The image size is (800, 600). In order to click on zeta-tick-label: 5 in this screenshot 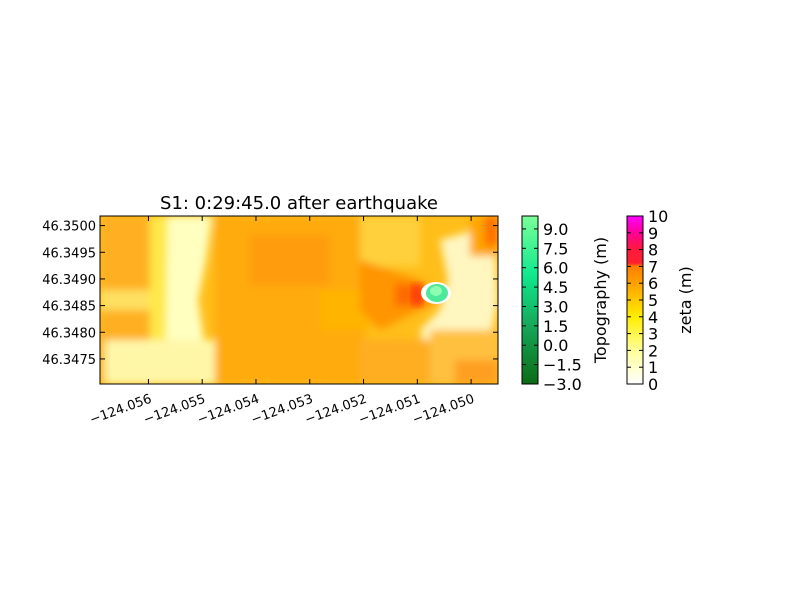, I will do `click(653, 300)`.